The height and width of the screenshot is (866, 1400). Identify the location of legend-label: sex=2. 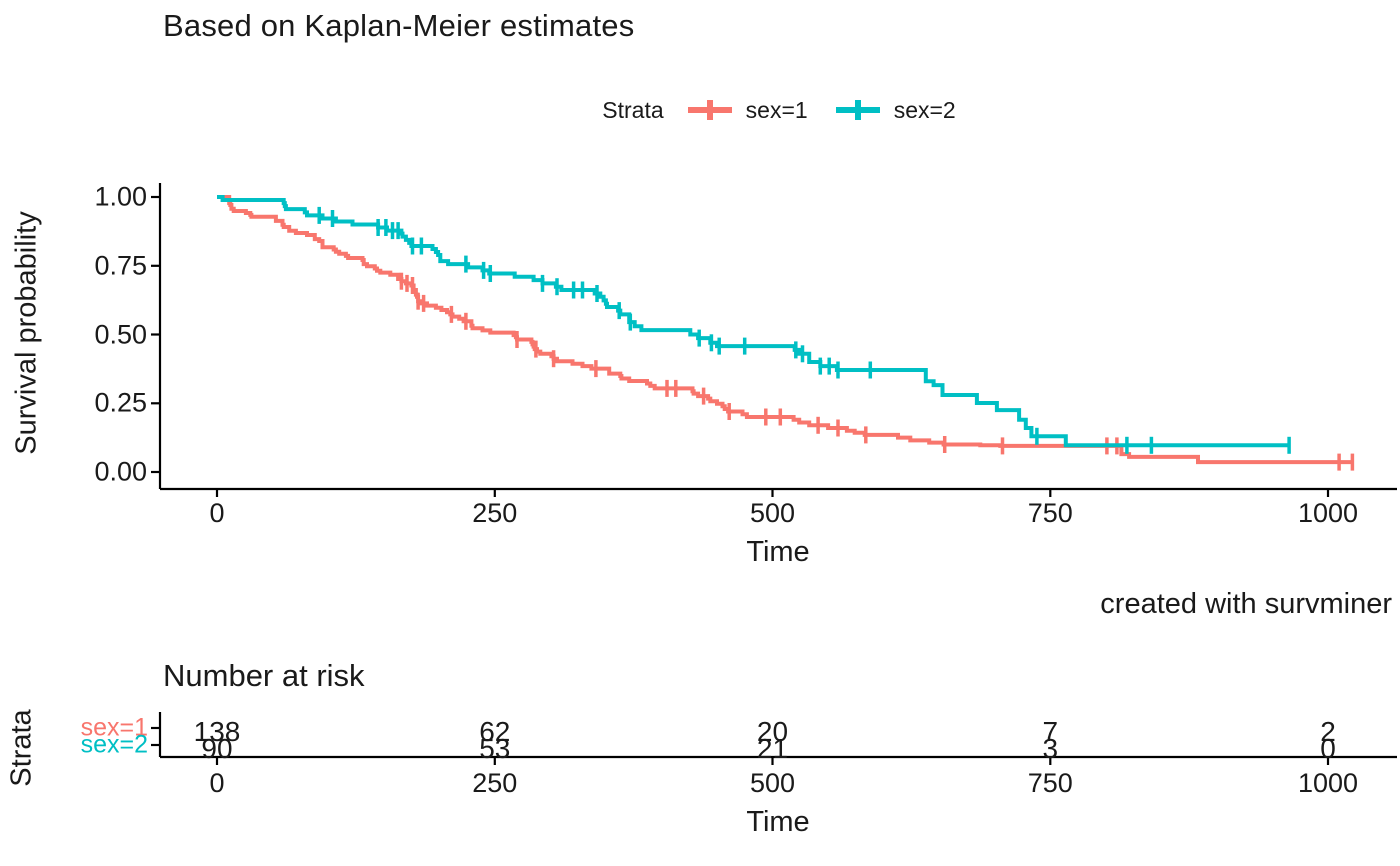
(924, 109).